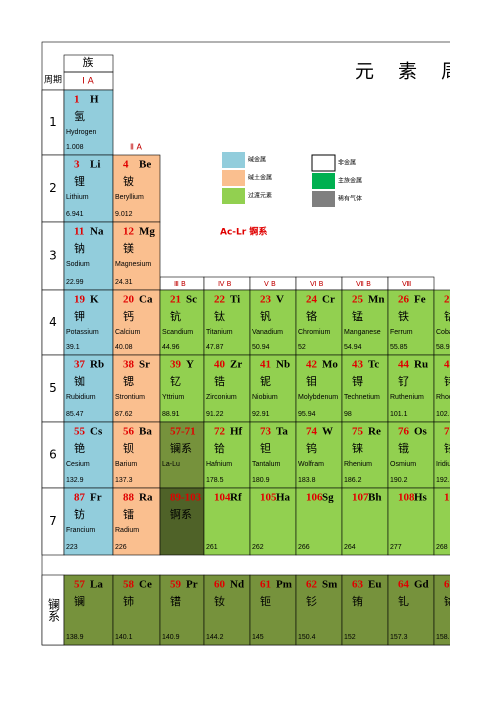 The height and width of the screenshot is (702, 496). I want to click on lanthanide-label: 镧系, so click(54, 609).